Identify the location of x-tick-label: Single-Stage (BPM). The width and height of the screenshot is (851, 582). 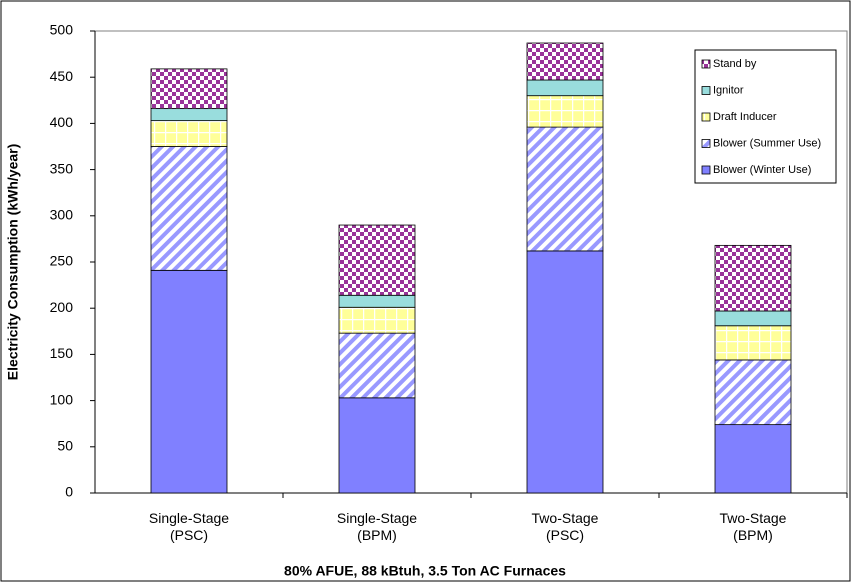
(377, 526).